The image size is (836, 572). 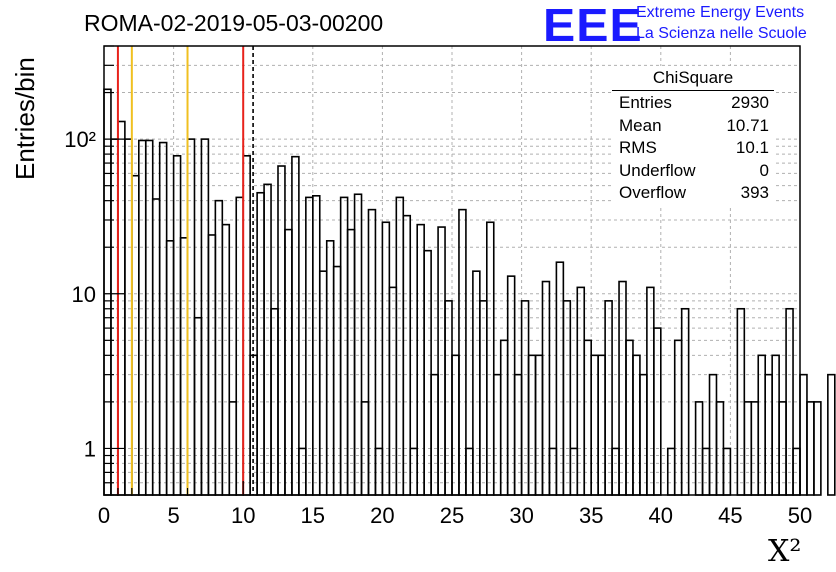 I want to click on reference-lines, so click(x=185, y=270).